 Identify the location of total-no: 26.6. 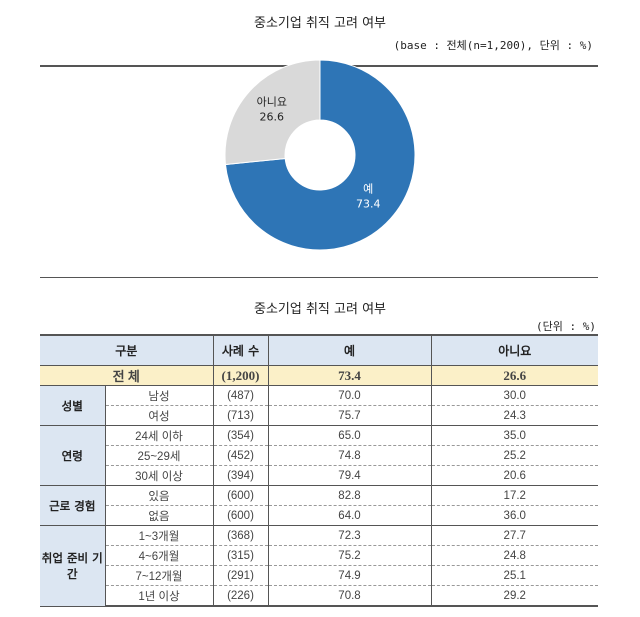
(514, 375).